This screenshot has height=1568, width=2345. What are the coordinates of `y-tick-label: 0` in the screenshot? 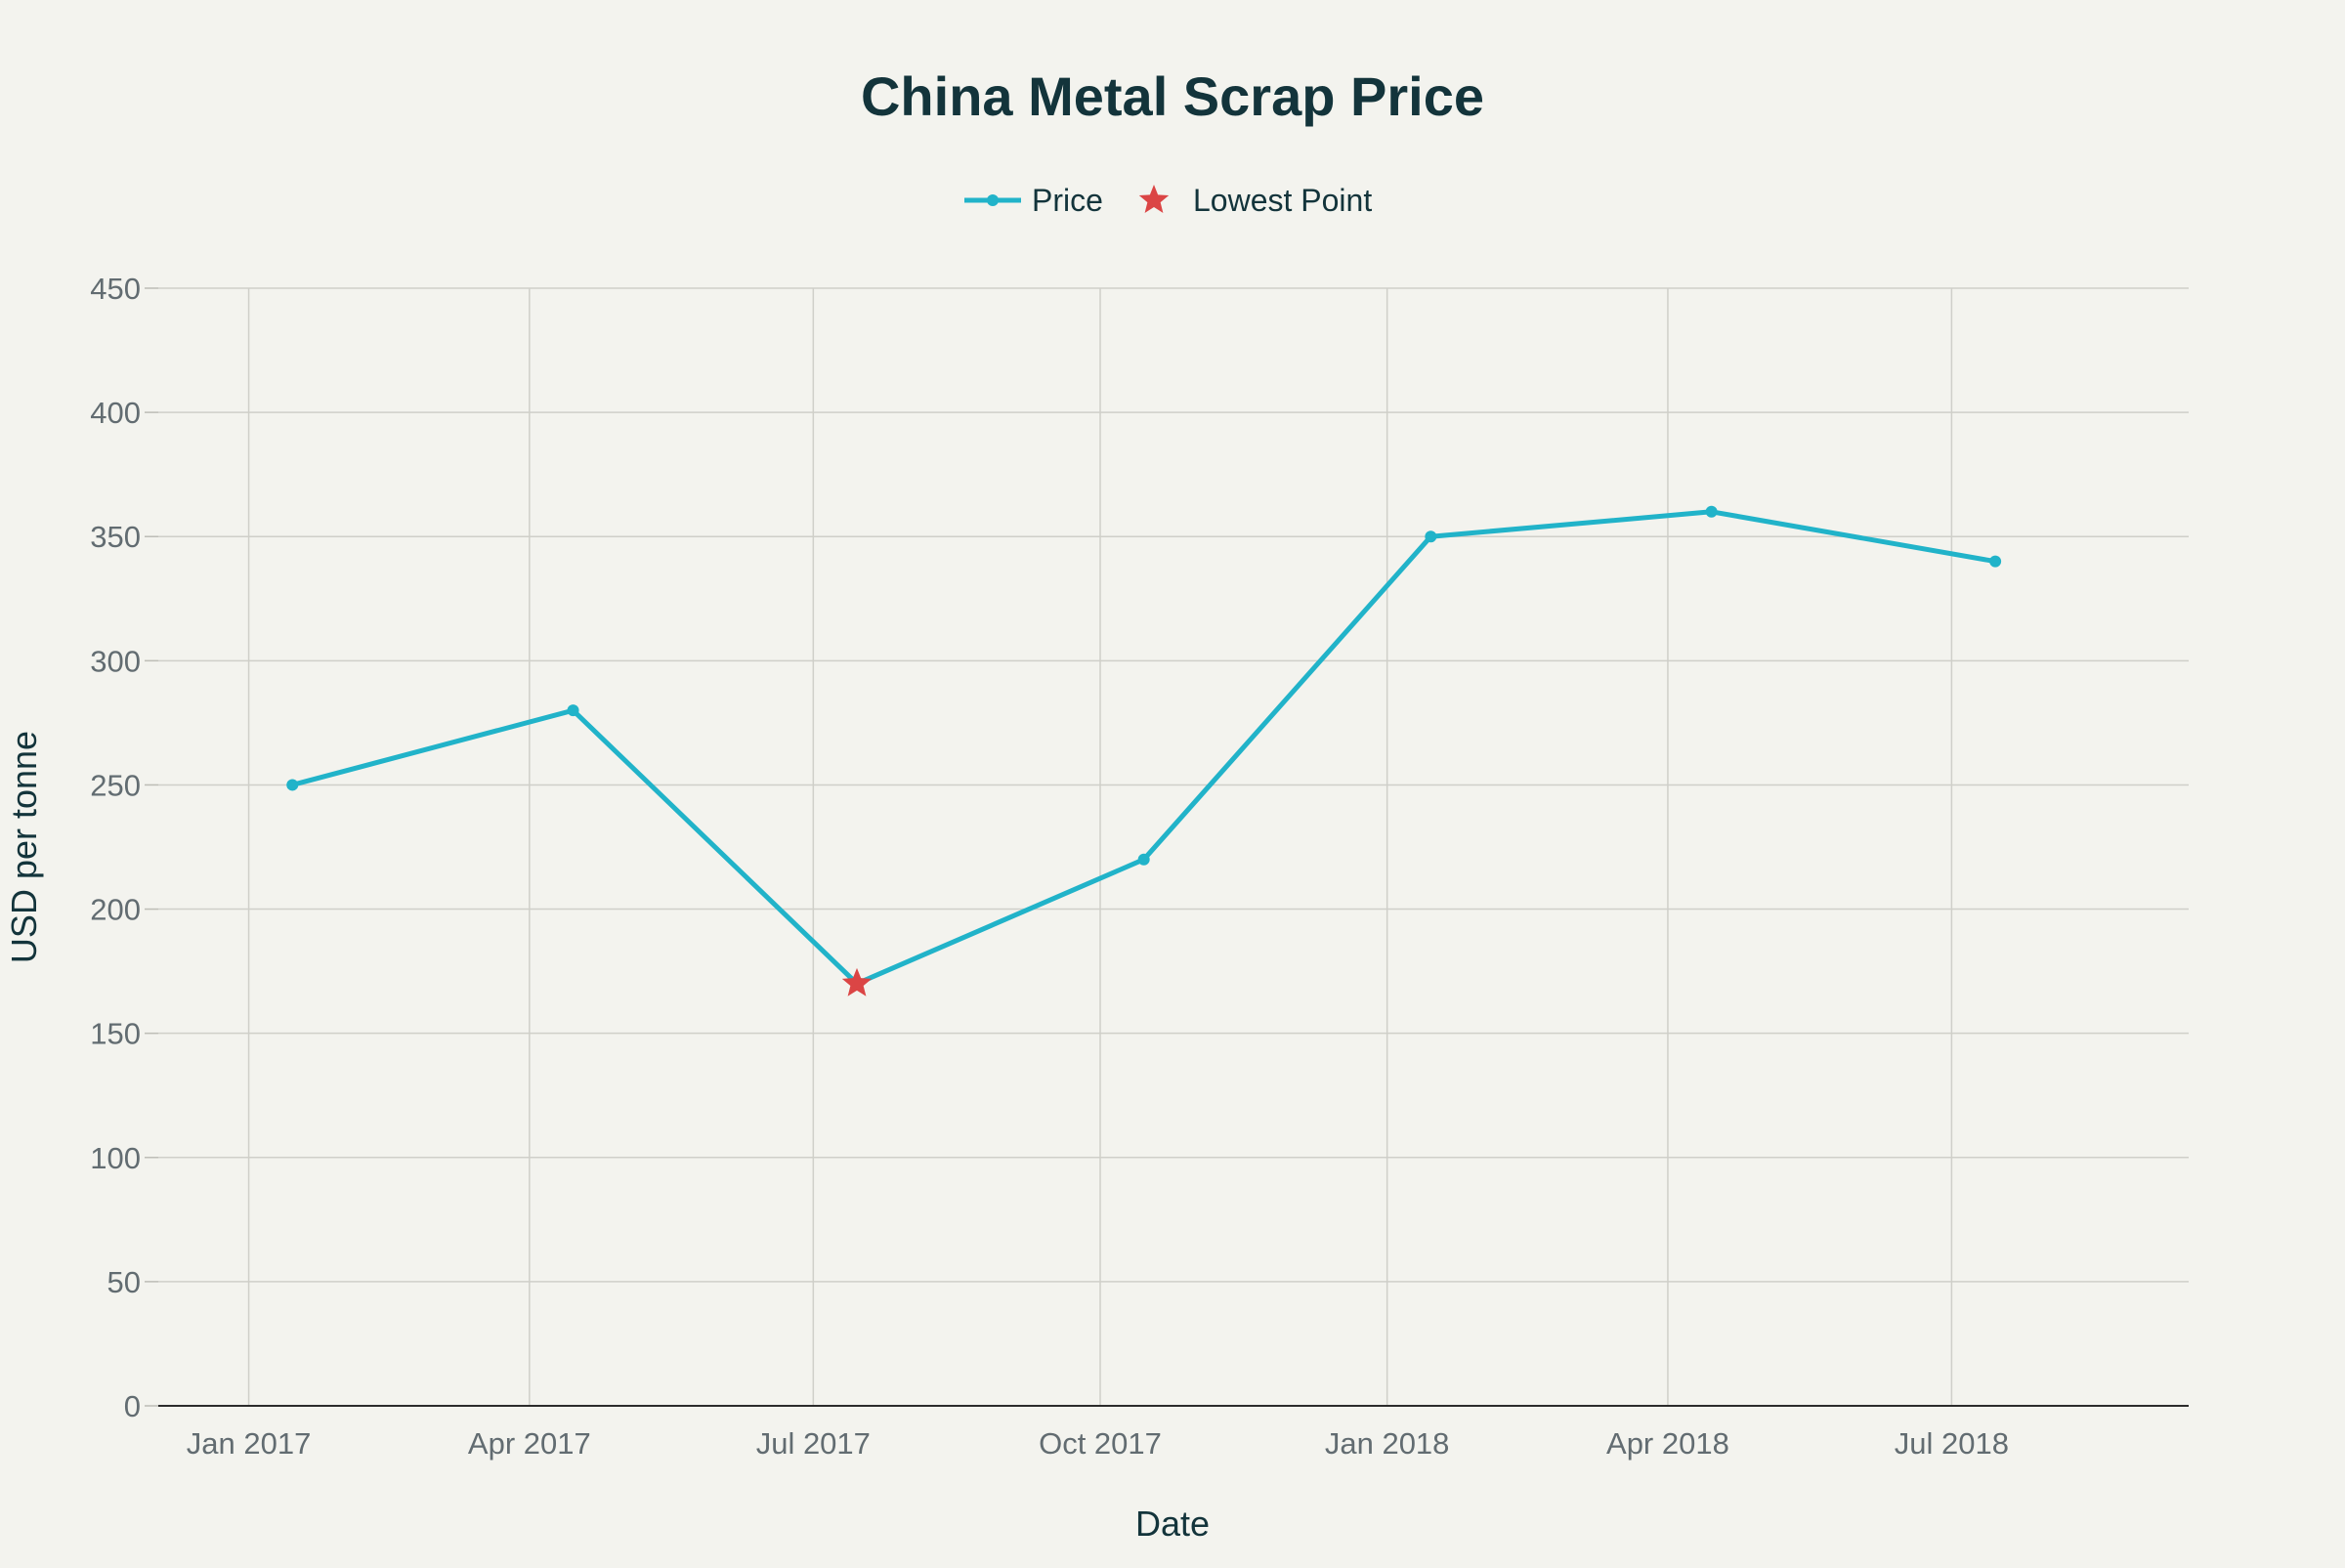 It's located at (132, 1406).